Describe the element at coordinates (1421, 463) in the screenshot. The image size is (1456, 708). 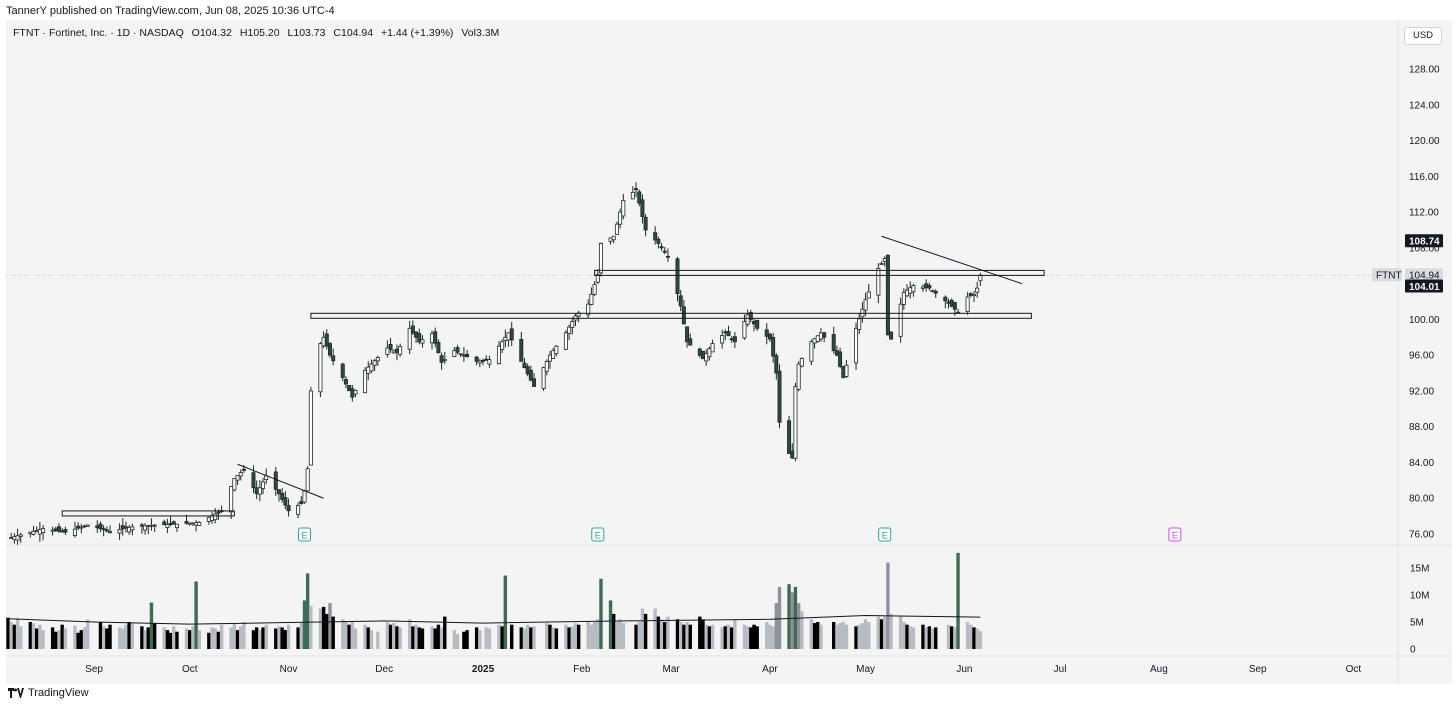
I see `price-tick-label: 84.00` at that location.